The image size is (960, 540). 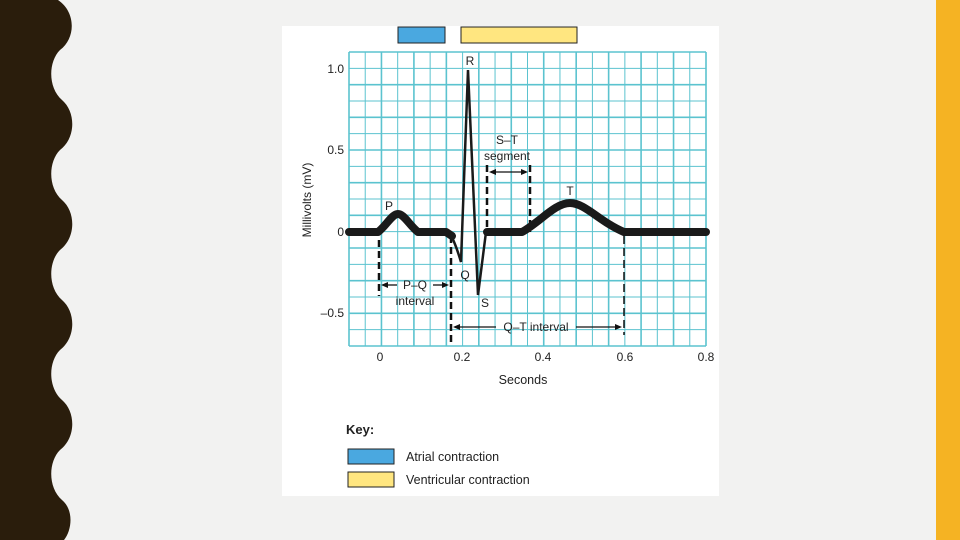 What do you see at coordinates (523, 380) in the screenshot?
I see `x-axis-label: Seconds` at bounding box center [523, 380].